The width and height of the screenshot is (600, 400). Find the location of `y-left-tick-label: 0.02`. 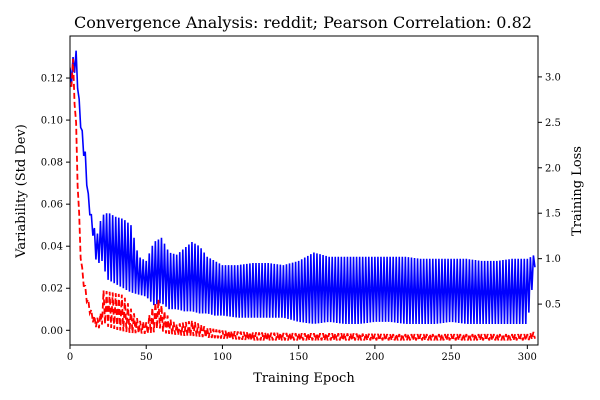

y-left-tick-label: 0.02 is located at coordinates (52, 289).